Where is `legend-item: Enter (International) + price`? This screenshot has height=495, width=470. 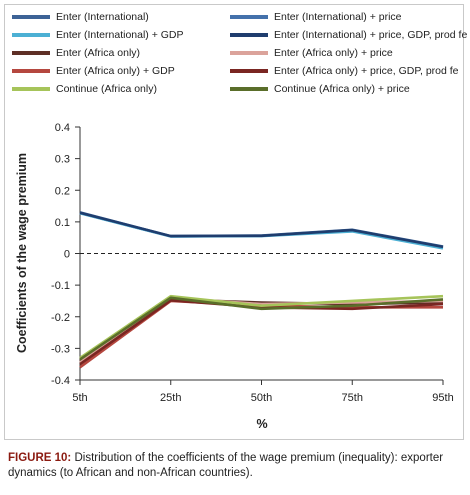
legend-item: Enter (International) + price is located at coordinates (316, 17).